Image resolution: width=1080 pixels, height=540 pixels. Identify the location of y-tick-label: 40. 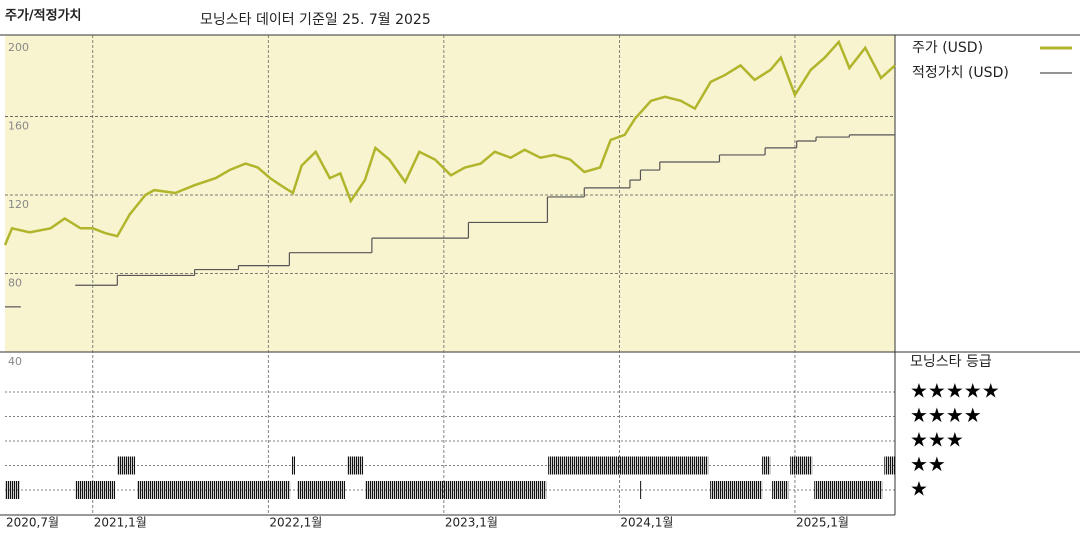
(15, 361).